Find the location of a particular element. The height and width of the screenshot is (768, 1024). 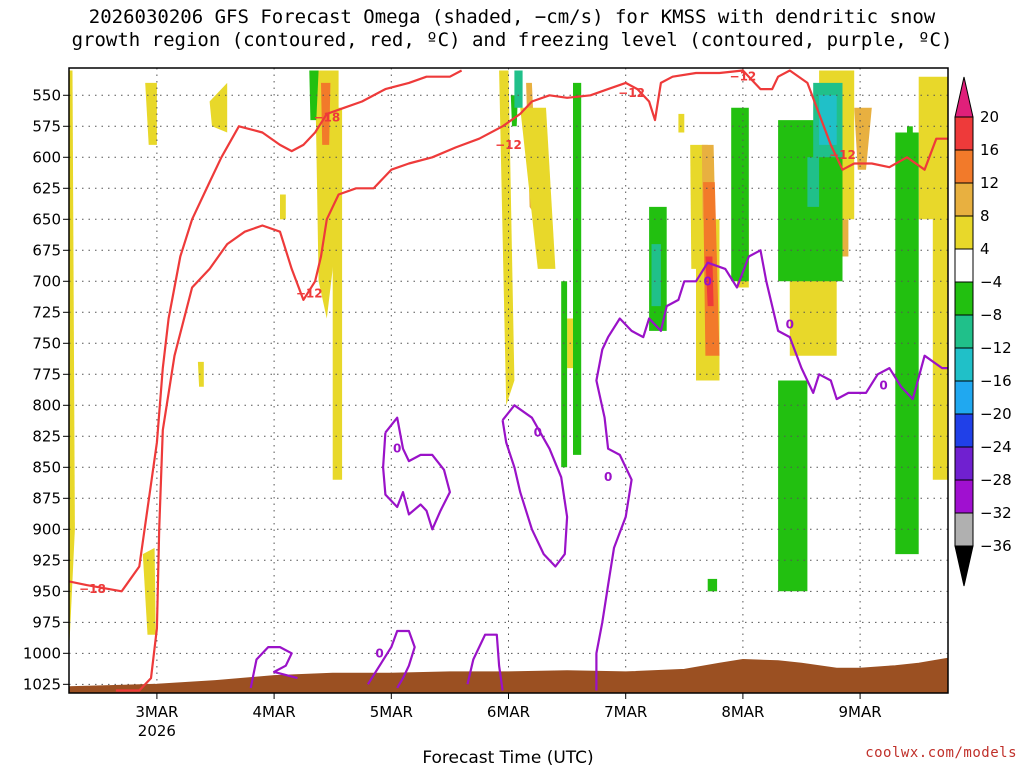

colorbar-top-arrow is located at coordinates (964, 97).